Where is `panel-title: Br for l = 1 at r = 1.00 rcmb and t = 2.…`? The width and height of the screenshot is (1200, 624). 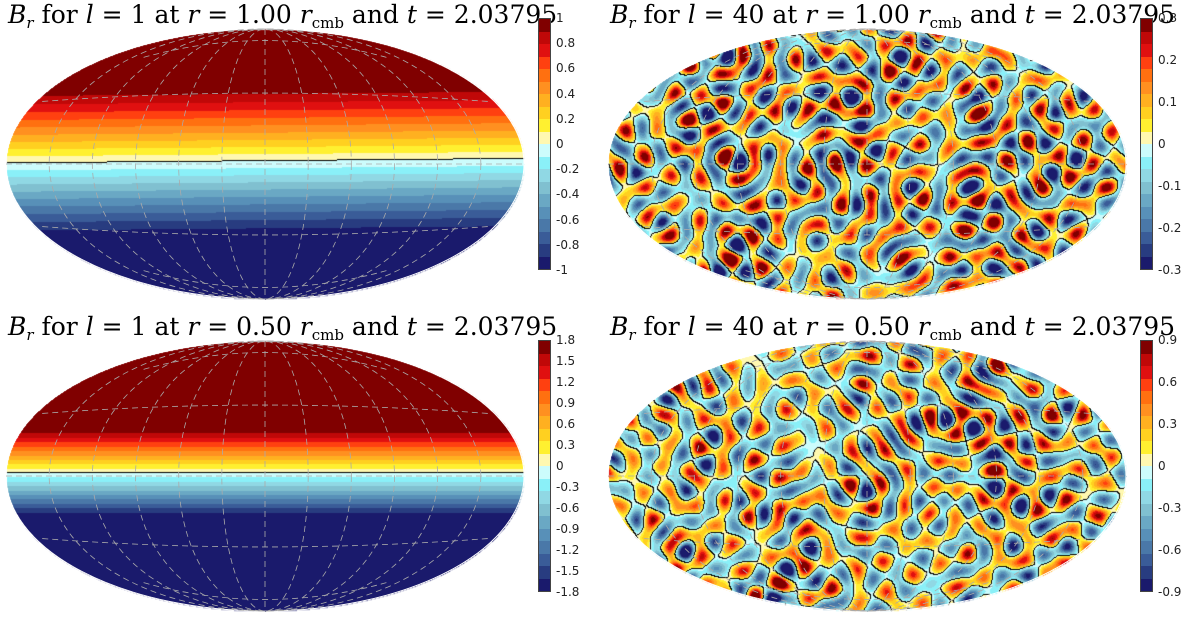 panel-title: Br for l = 1 at r = 1.00 rcmb and t = 2.… is located at coordinates (283, 16).